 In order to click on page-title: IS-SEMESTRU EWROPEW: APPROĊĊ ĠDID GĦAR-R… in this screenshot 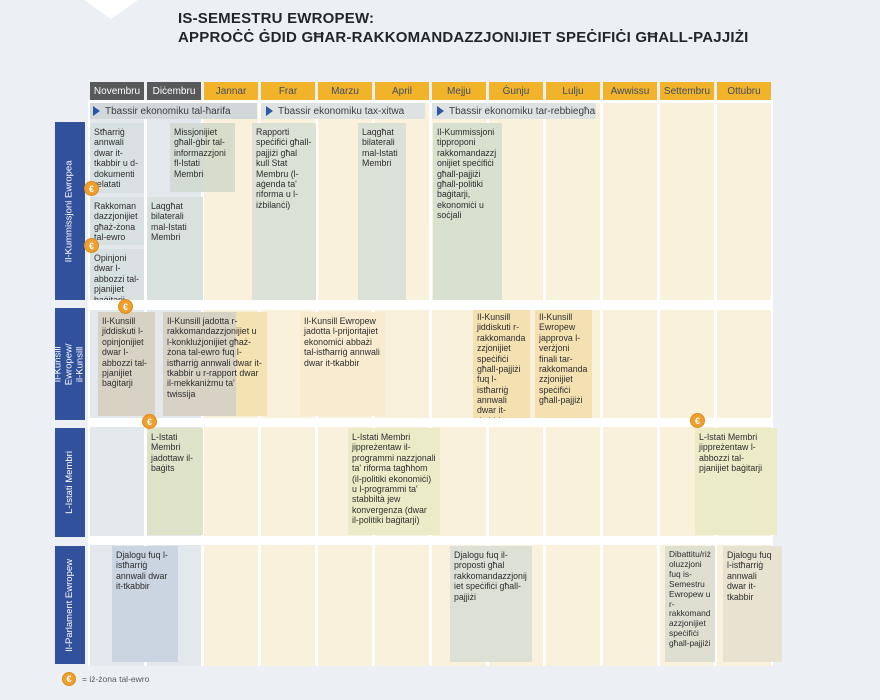, I will do `click(463, 29)`.